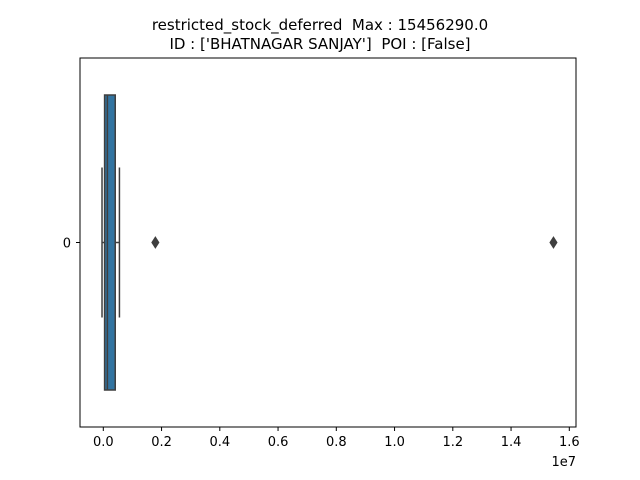  Describe the element at coordinates (511, 442) in the screenshot. I see `x-tick-label: 1.4` at that location.